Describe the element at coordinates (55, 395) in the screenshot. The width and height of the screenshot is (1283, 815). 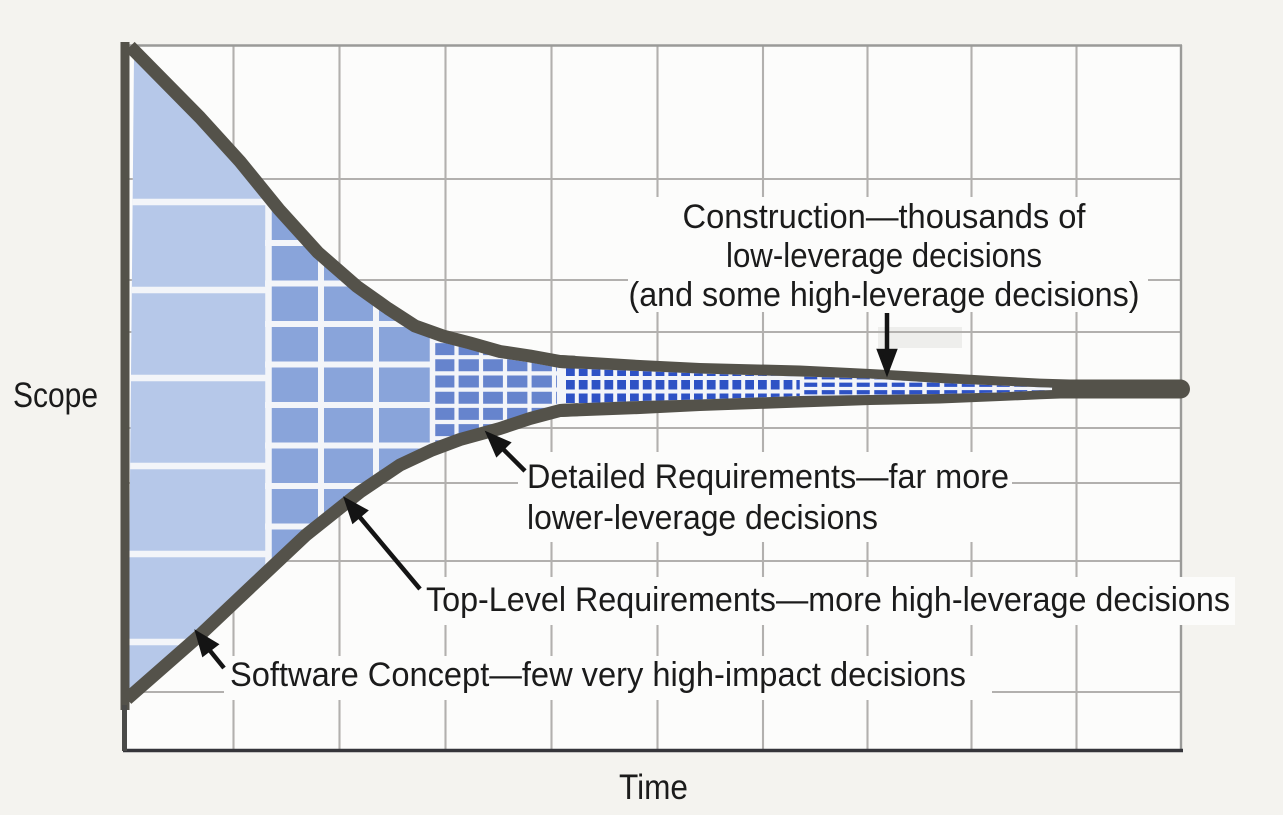
I see `svg-text: Scope` at that location.